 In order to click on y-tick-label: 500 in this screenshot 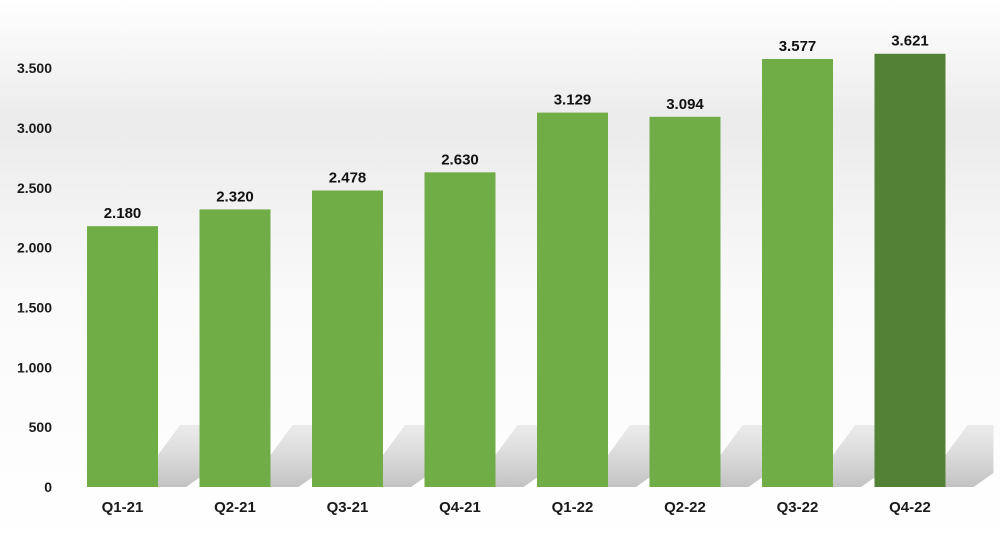, I will do `click(41, 427)`.